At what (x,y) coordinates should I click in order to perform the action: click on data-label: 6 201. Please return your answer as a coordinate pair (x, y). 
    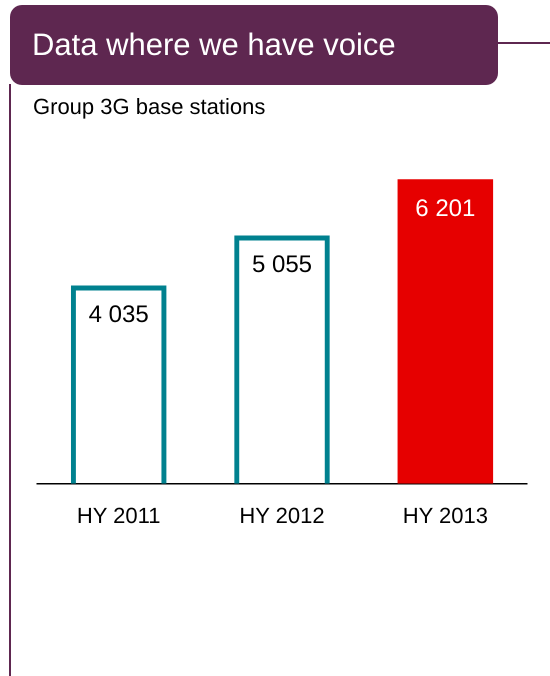
    Looking at the image, I should click on (445, 208).